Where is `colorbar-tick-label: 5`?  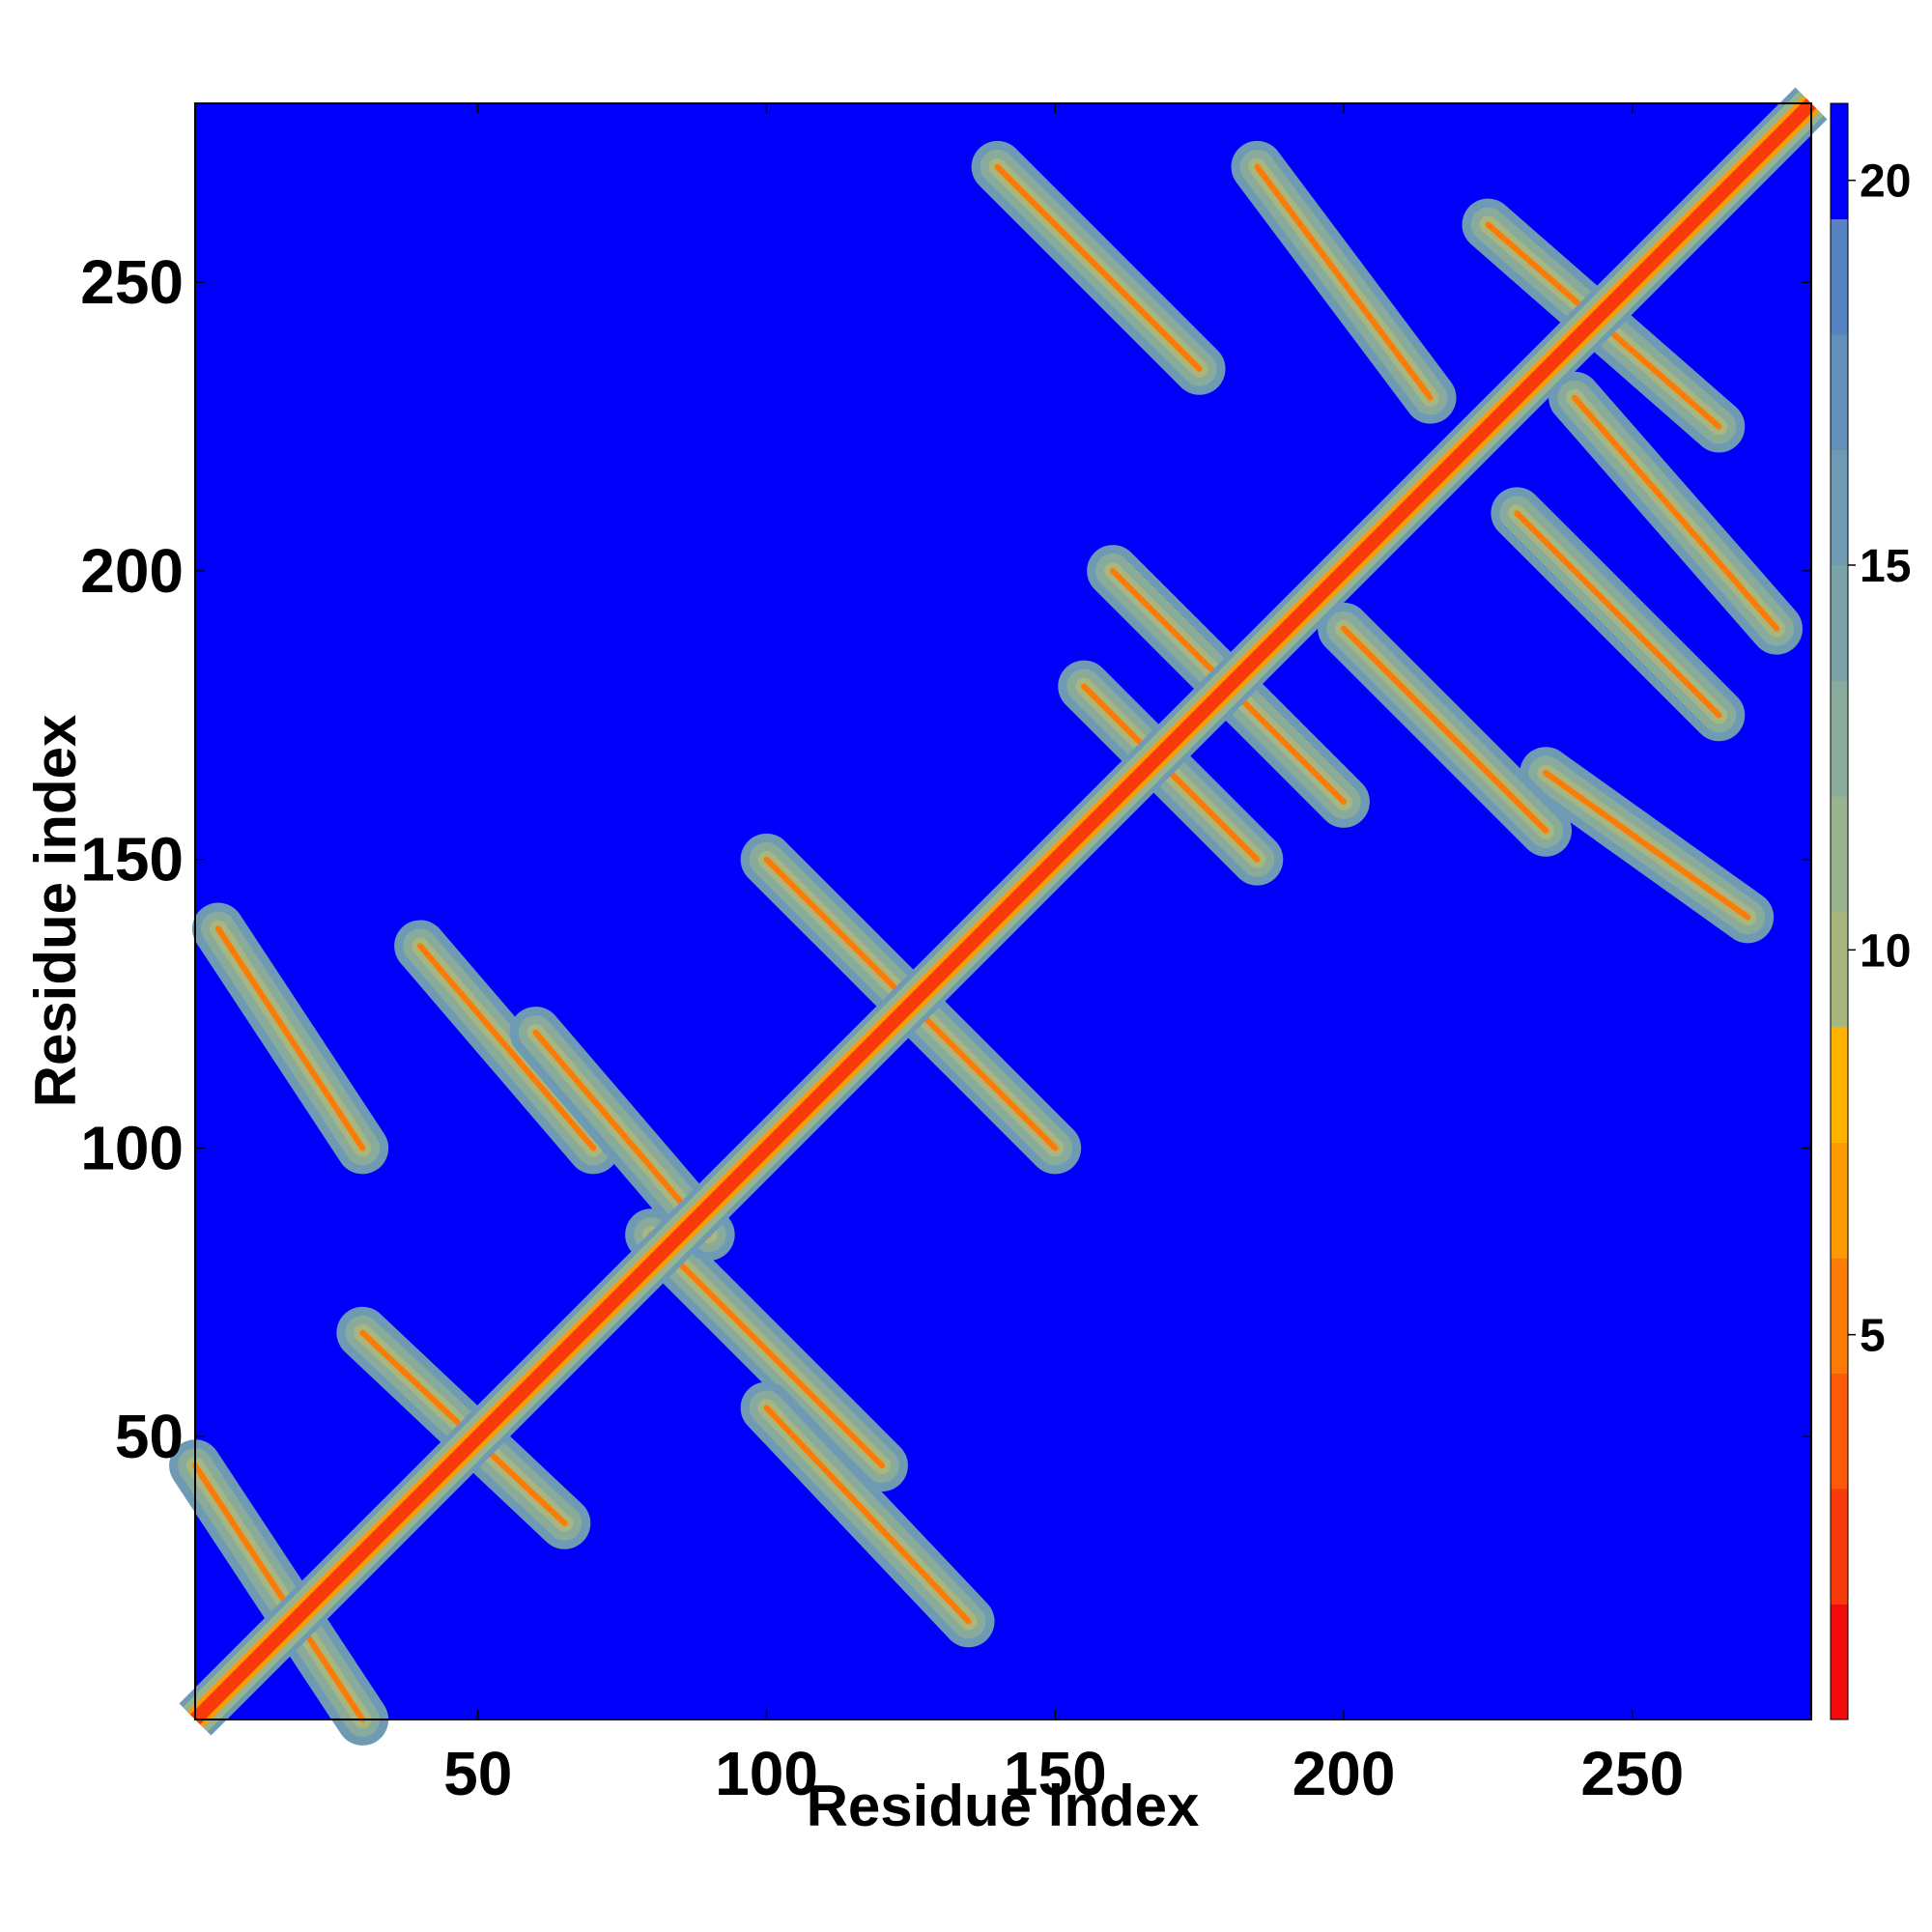 colorbar-tick-label: 5 is located at coordinates (1873, 1336).